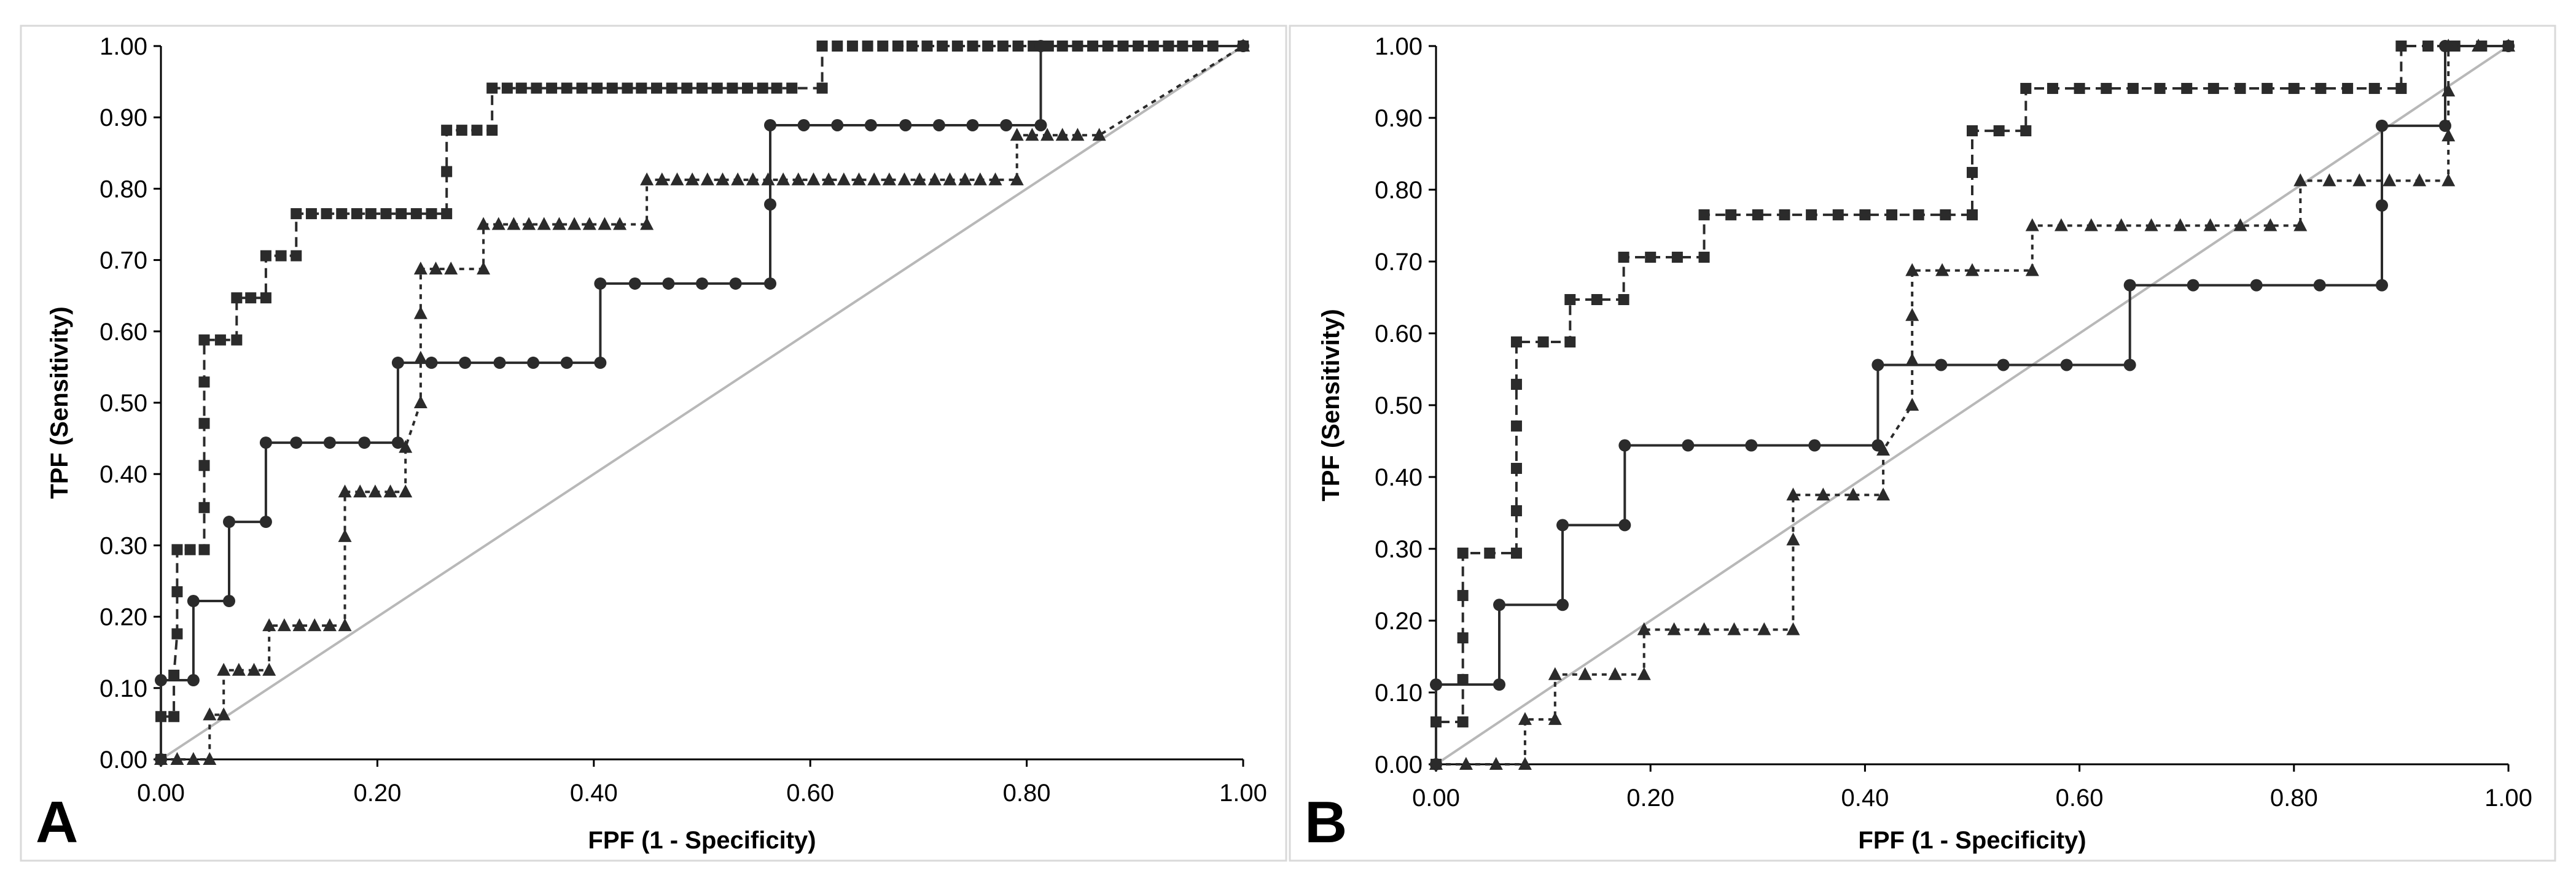 This screenshot has height=884, width=2576. I want to click on panel-b-y-tick-label: 0.60, so click(1399, 334).